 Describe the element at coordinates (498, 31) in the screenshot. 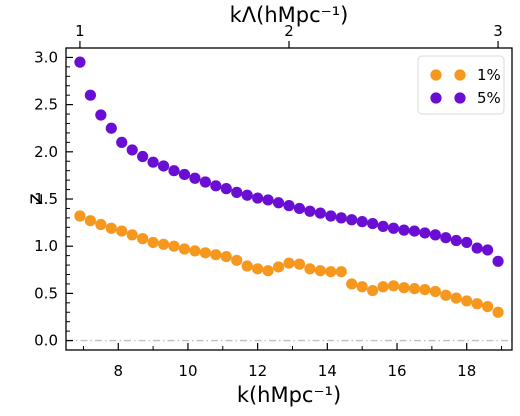

I see `top-tick-label: 3` at that location.